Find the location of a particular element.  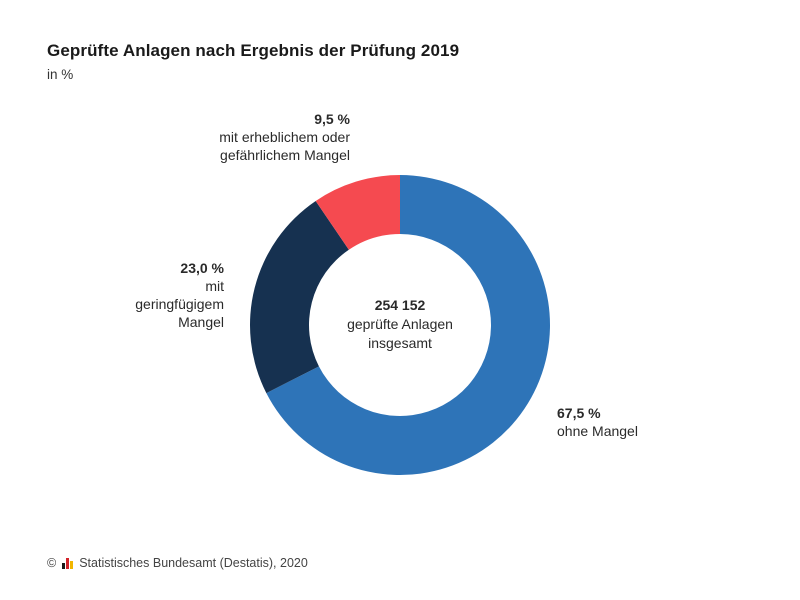

label-ohne-mangel: 67,5 % ohne Mangel is located at coordinates (637, 422).